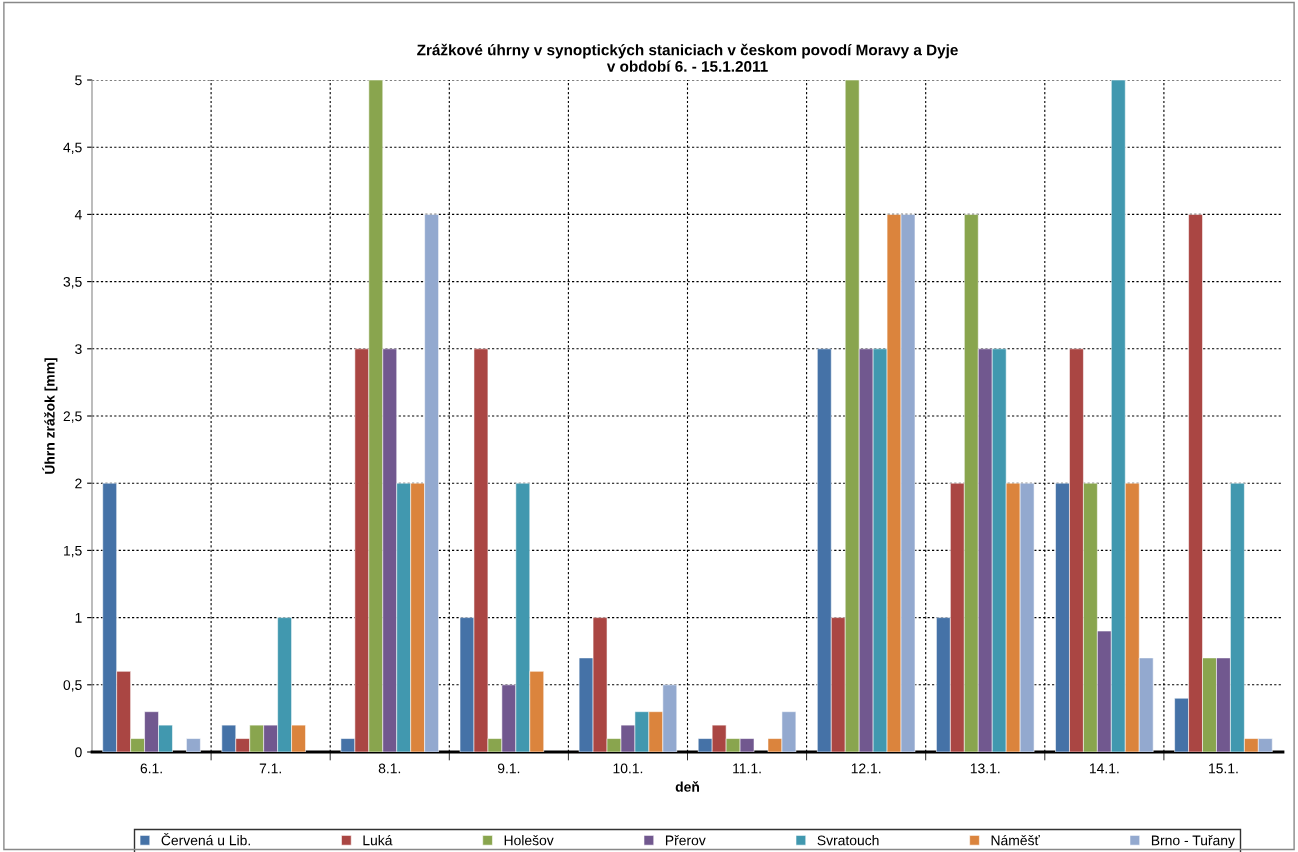 This screenshot has height=852, width=1298. What do you see at coordinates (1193, 842) in the screenshot?
I see `legend-label: Brno - Tuřany` at bounding box center [1193, 842].